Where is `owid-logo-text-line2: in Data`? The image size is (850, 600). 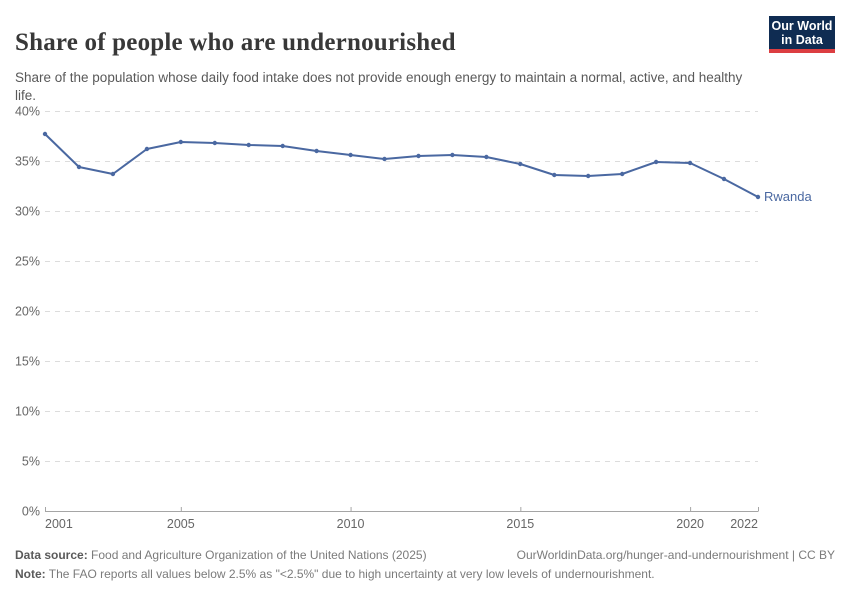
owid-logo-text-line2: in Data is located at coordinates (802, 40).